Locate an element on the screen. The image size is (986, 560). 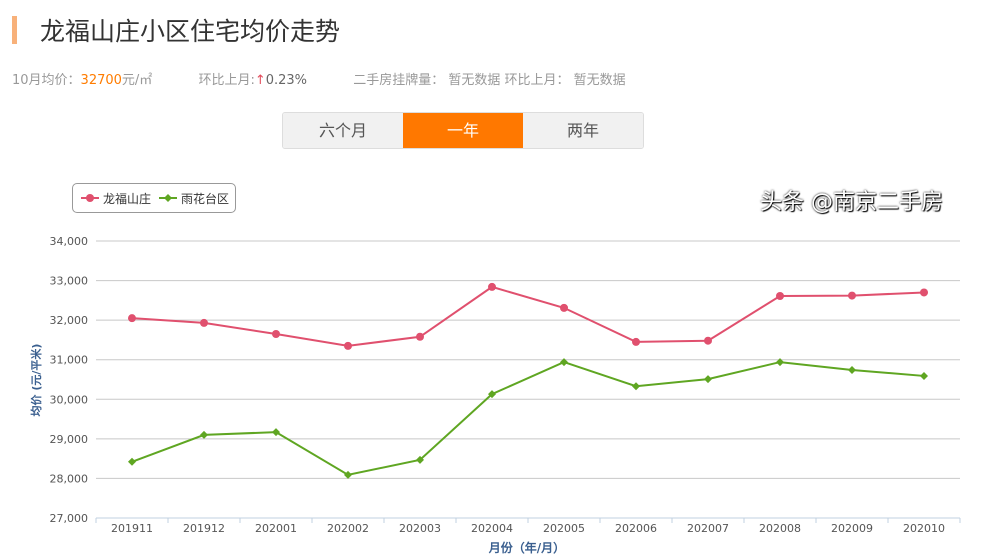
tab-six-months: 六个月 is located at coordinates (343, 130).